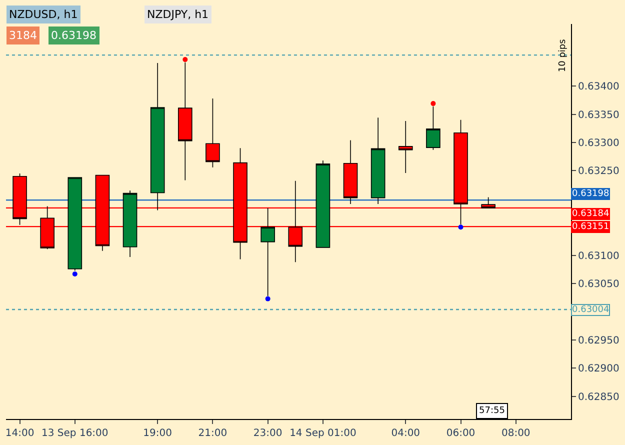 This screenshot has height=445, width=625. Describe the element at coordinates (515, 433) in the screenshot. I see `x-tick-label: 08:00` at that location.